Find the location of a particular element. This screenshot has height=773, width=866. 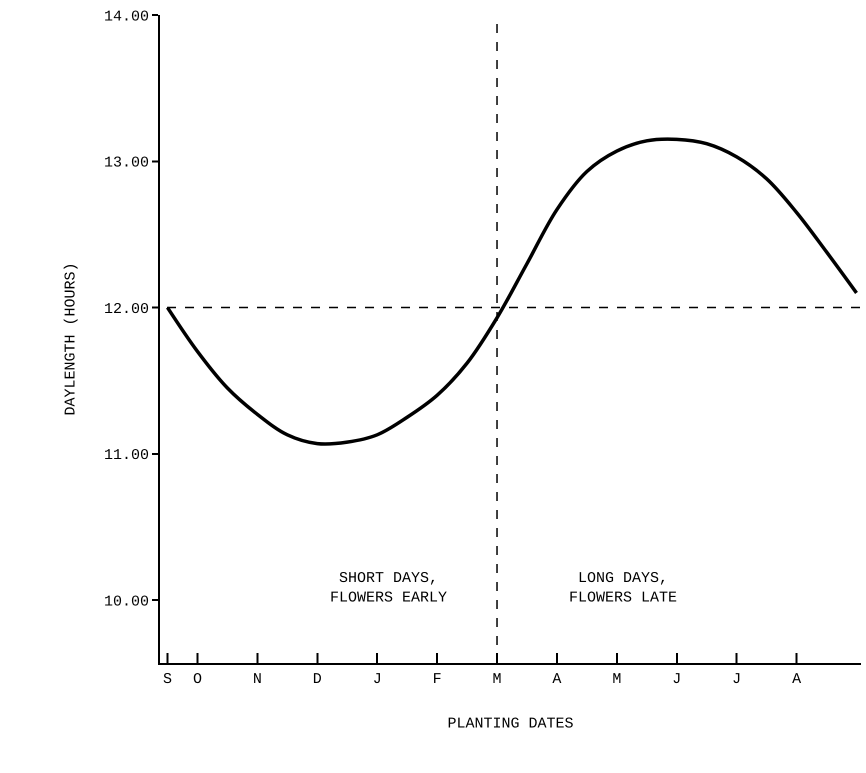

x-tick-label: S is located at coordinates (167, 679).